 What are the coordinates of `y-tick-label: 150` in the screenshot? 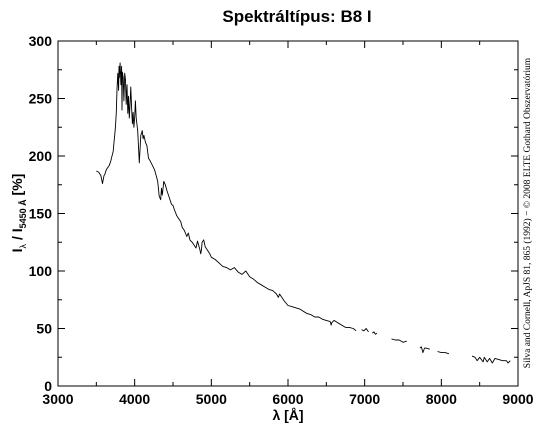 It's located at (41, 214).